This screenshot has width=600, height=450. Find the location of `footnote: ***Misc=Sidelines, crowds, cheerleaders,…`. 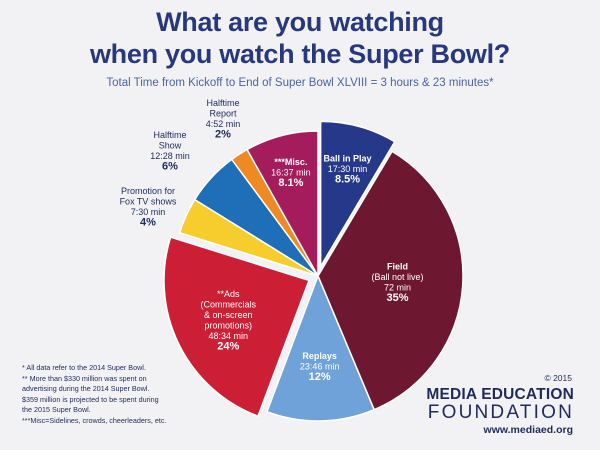

footnote: ***Misc=Sidelines, crowds, cheerleaders,… is located at coordinates (94, 420).